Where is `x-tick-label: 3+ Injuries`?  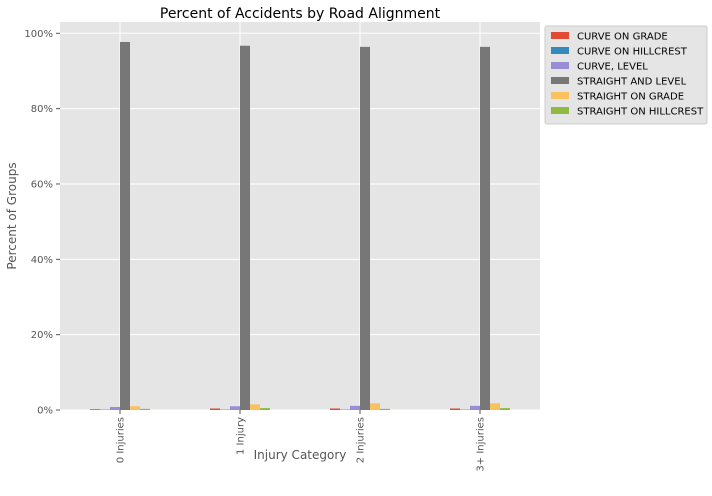 x-tick-label: 3+ Injuries is located at coordinates (481, 444).